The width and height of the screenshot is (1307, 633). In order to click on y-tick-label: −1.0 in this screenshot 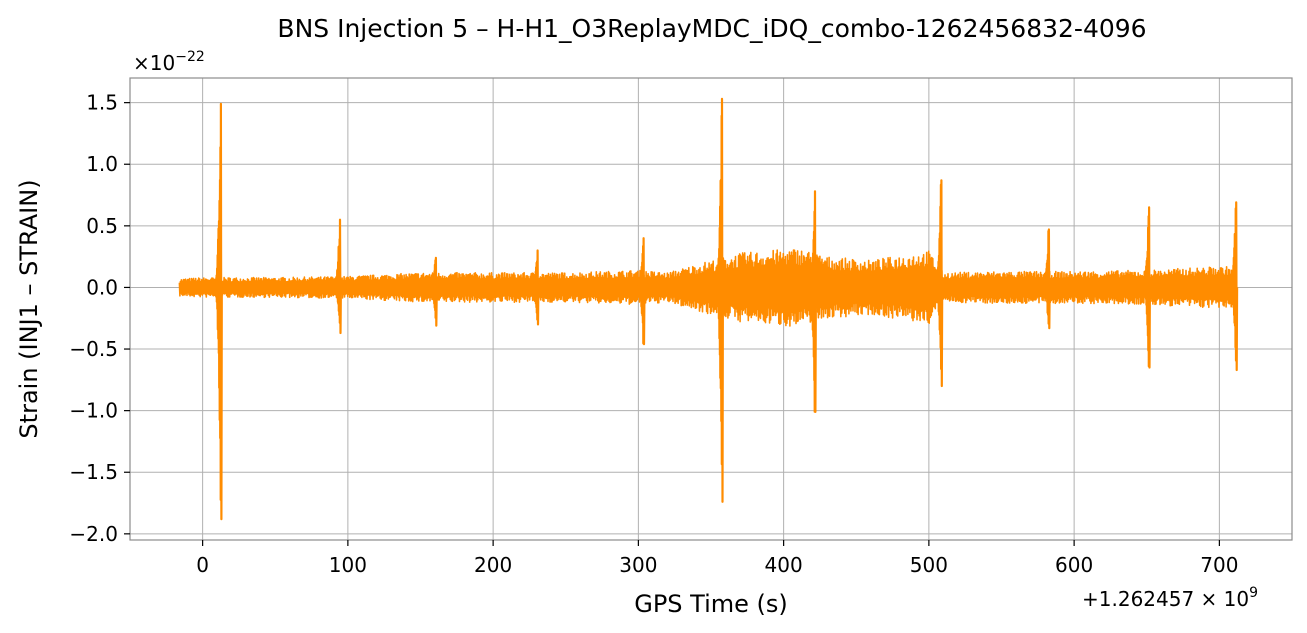, I will do `click(93, 411)`.